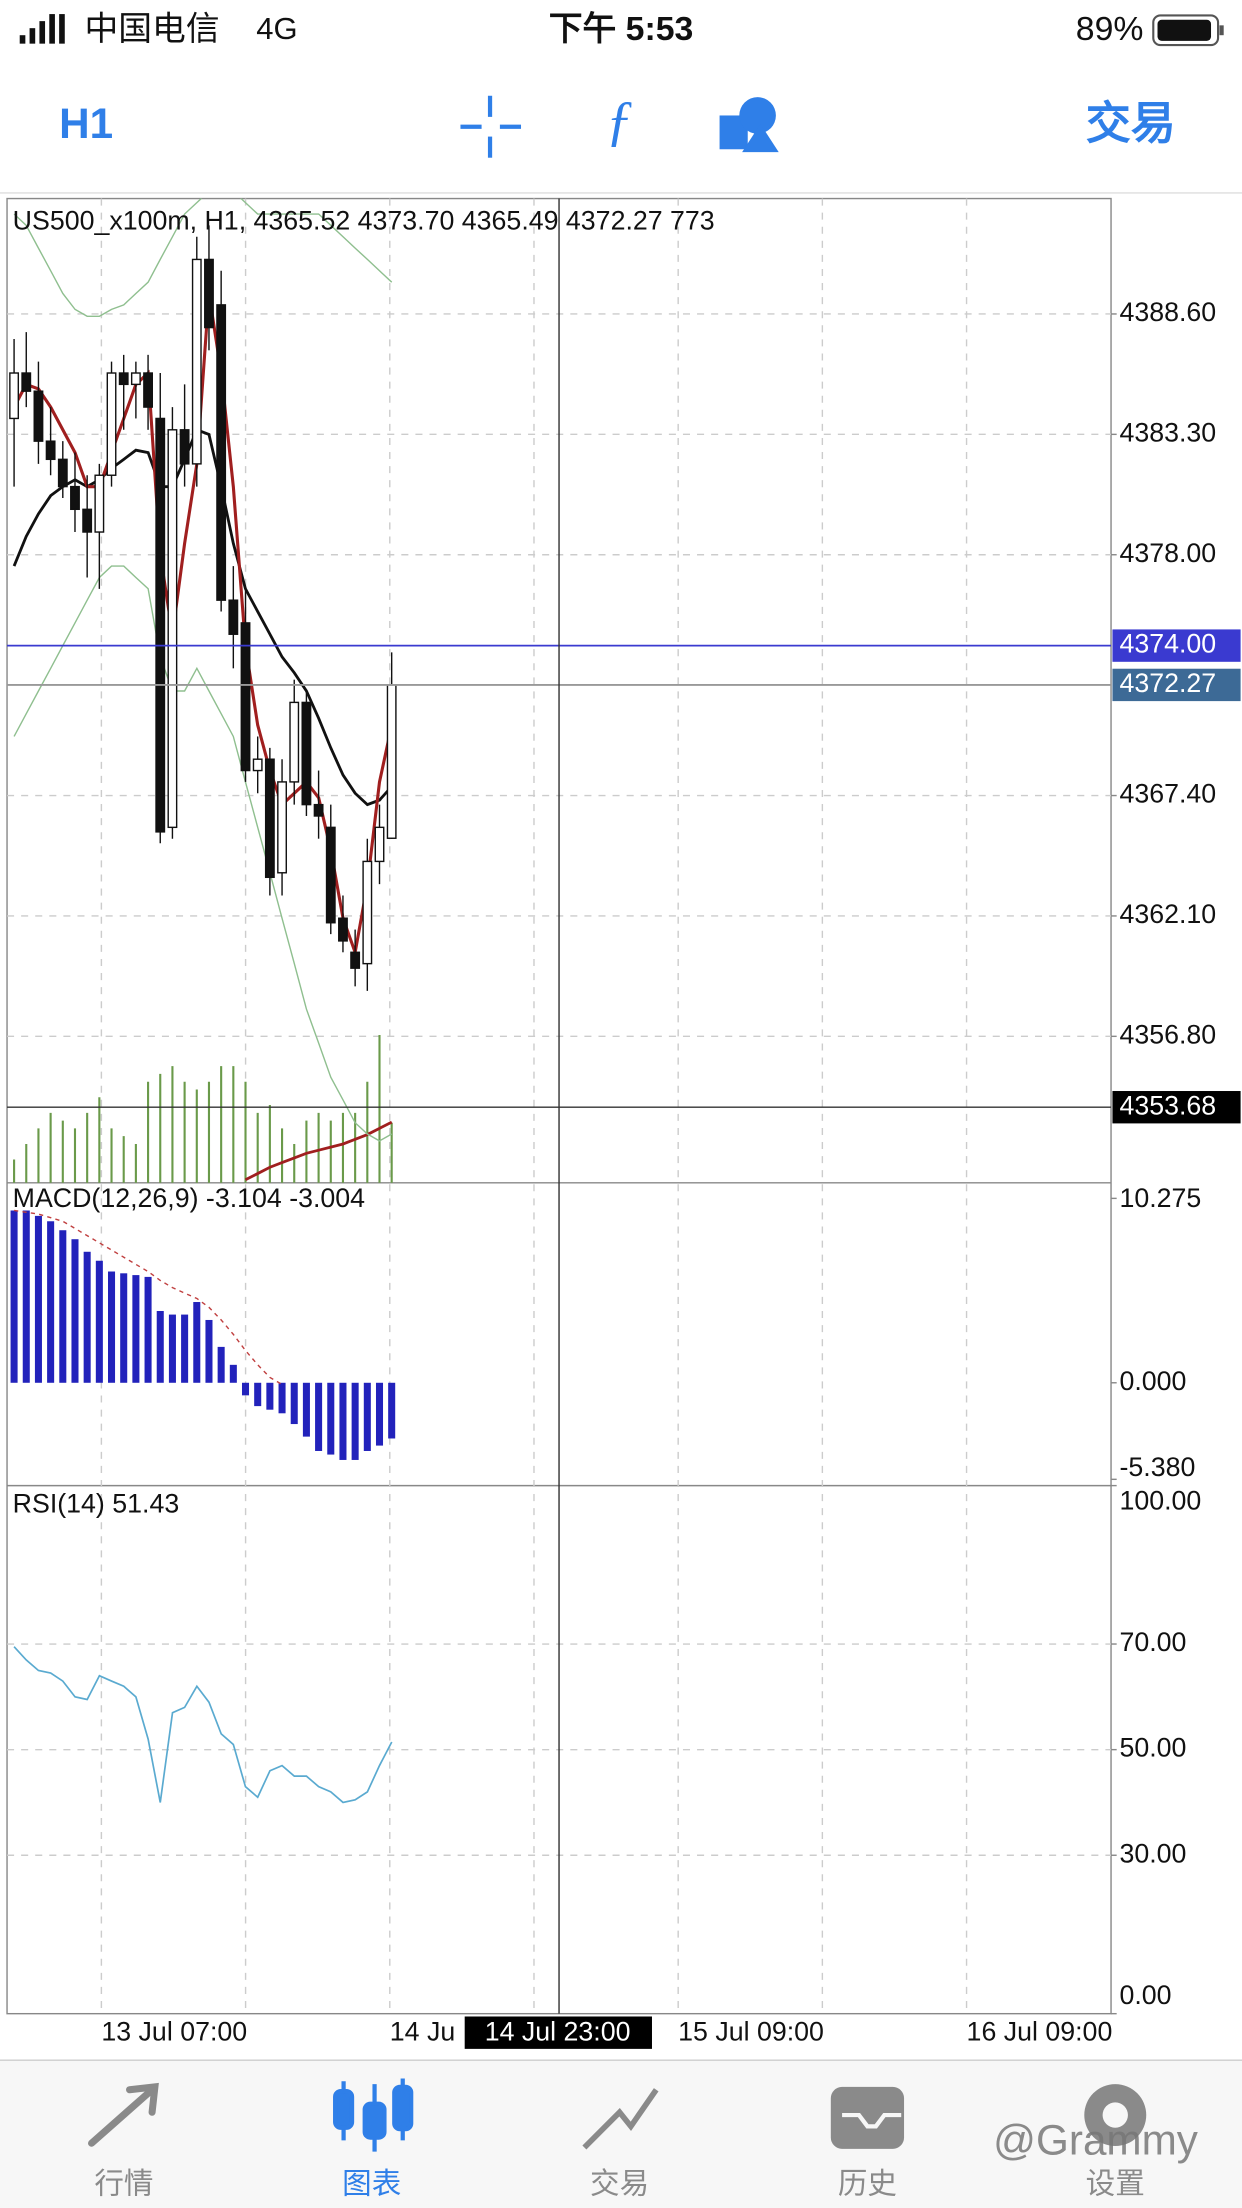 This screenshot has height=2208, width=1242. Describe the element at coordinates (619, 2183) in the screenshot. I see `tab-label: 交易` at that location.